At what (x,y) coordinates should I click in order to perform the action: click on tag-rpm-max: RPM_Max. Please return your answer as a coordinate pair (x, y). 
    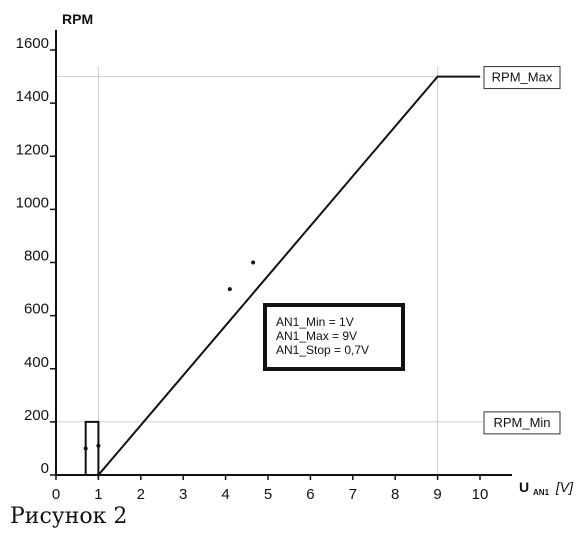
    Looking at the image, I should click on (522, 78).